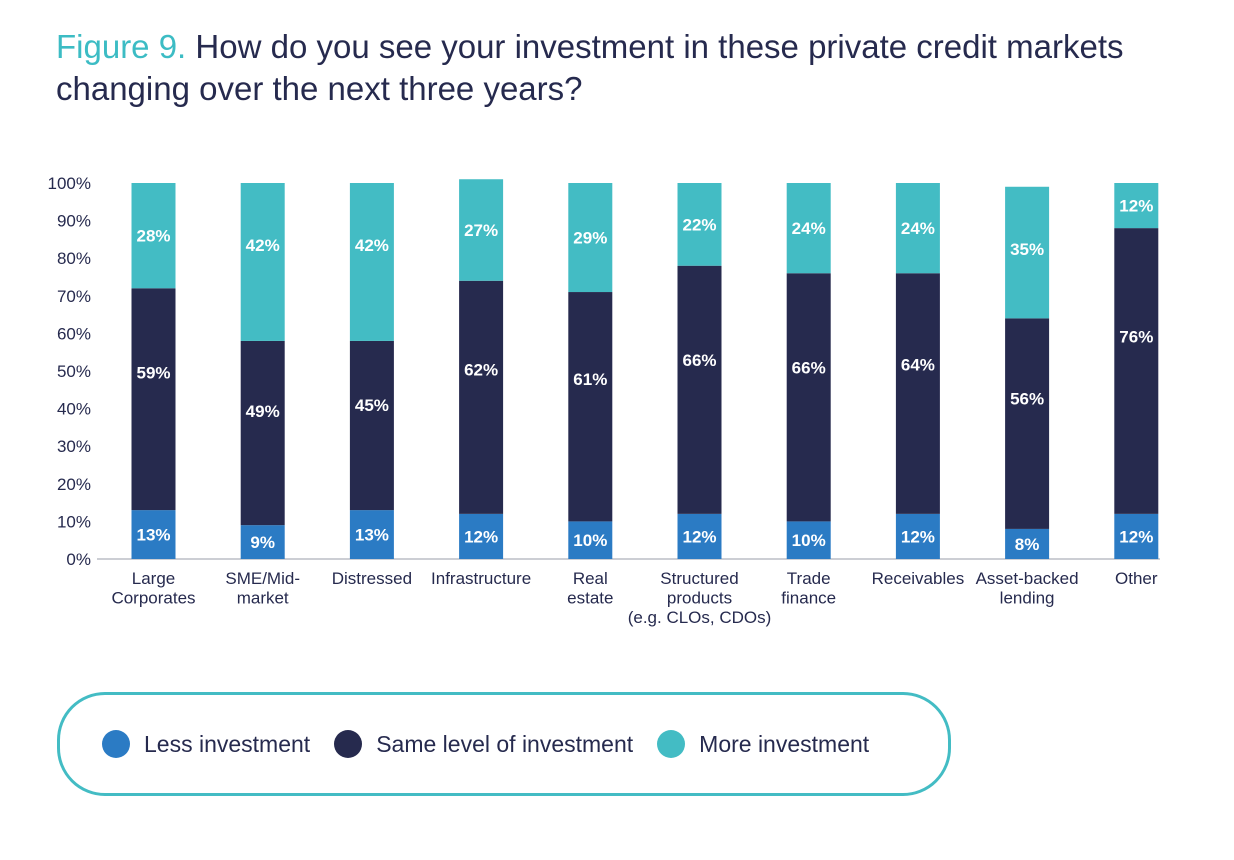 This screenshot has height=860, width=1234. I want to click on x-category-label: Structured, so click(699, 578).